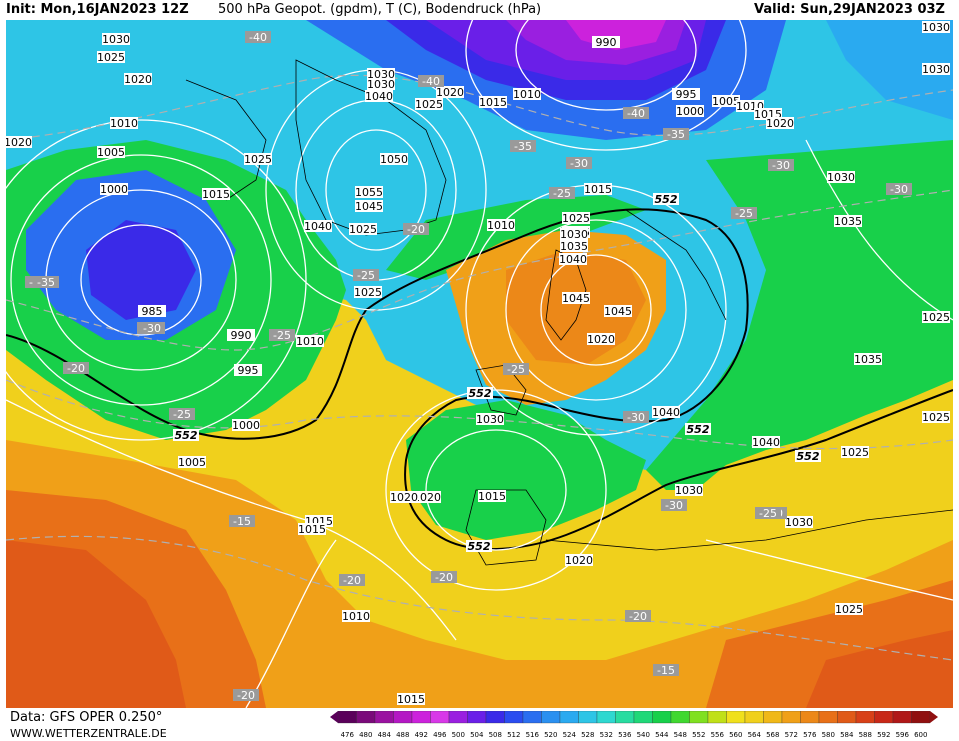  Describe the element at coordinates (86, 717) in the screenshot. I see `data-source: Data: GFS OPER 0.250°` at that location.